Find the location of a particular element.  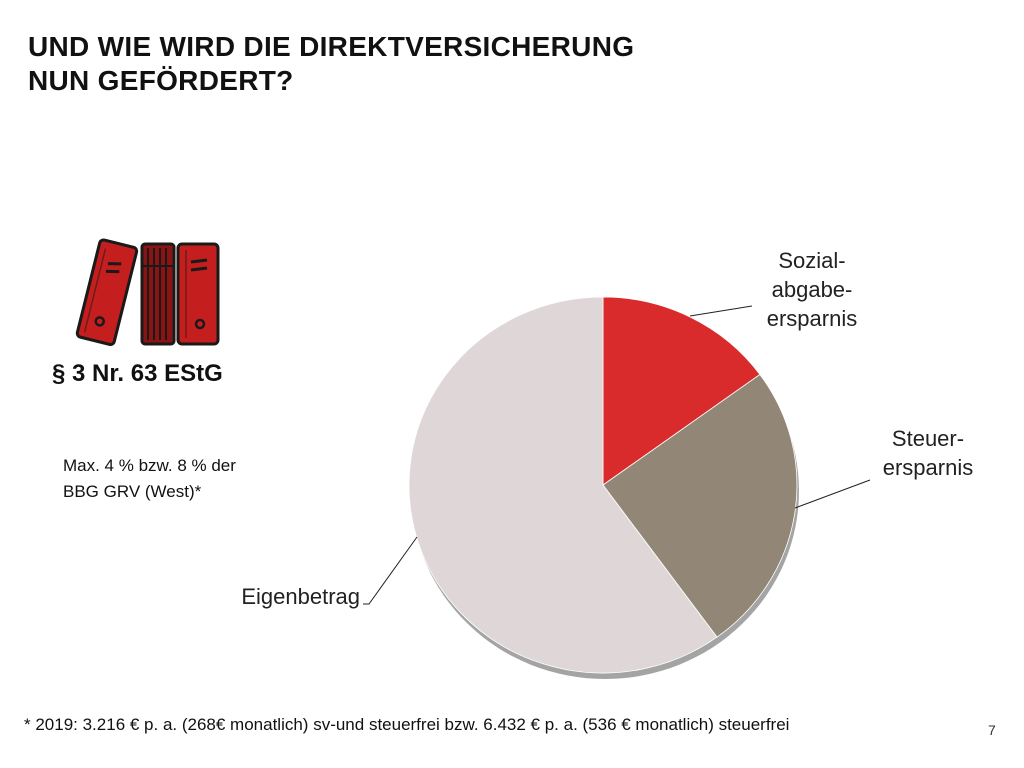

slice-label-eigenbetrag: Eigenbetrag is located at coordinates (300, 596).